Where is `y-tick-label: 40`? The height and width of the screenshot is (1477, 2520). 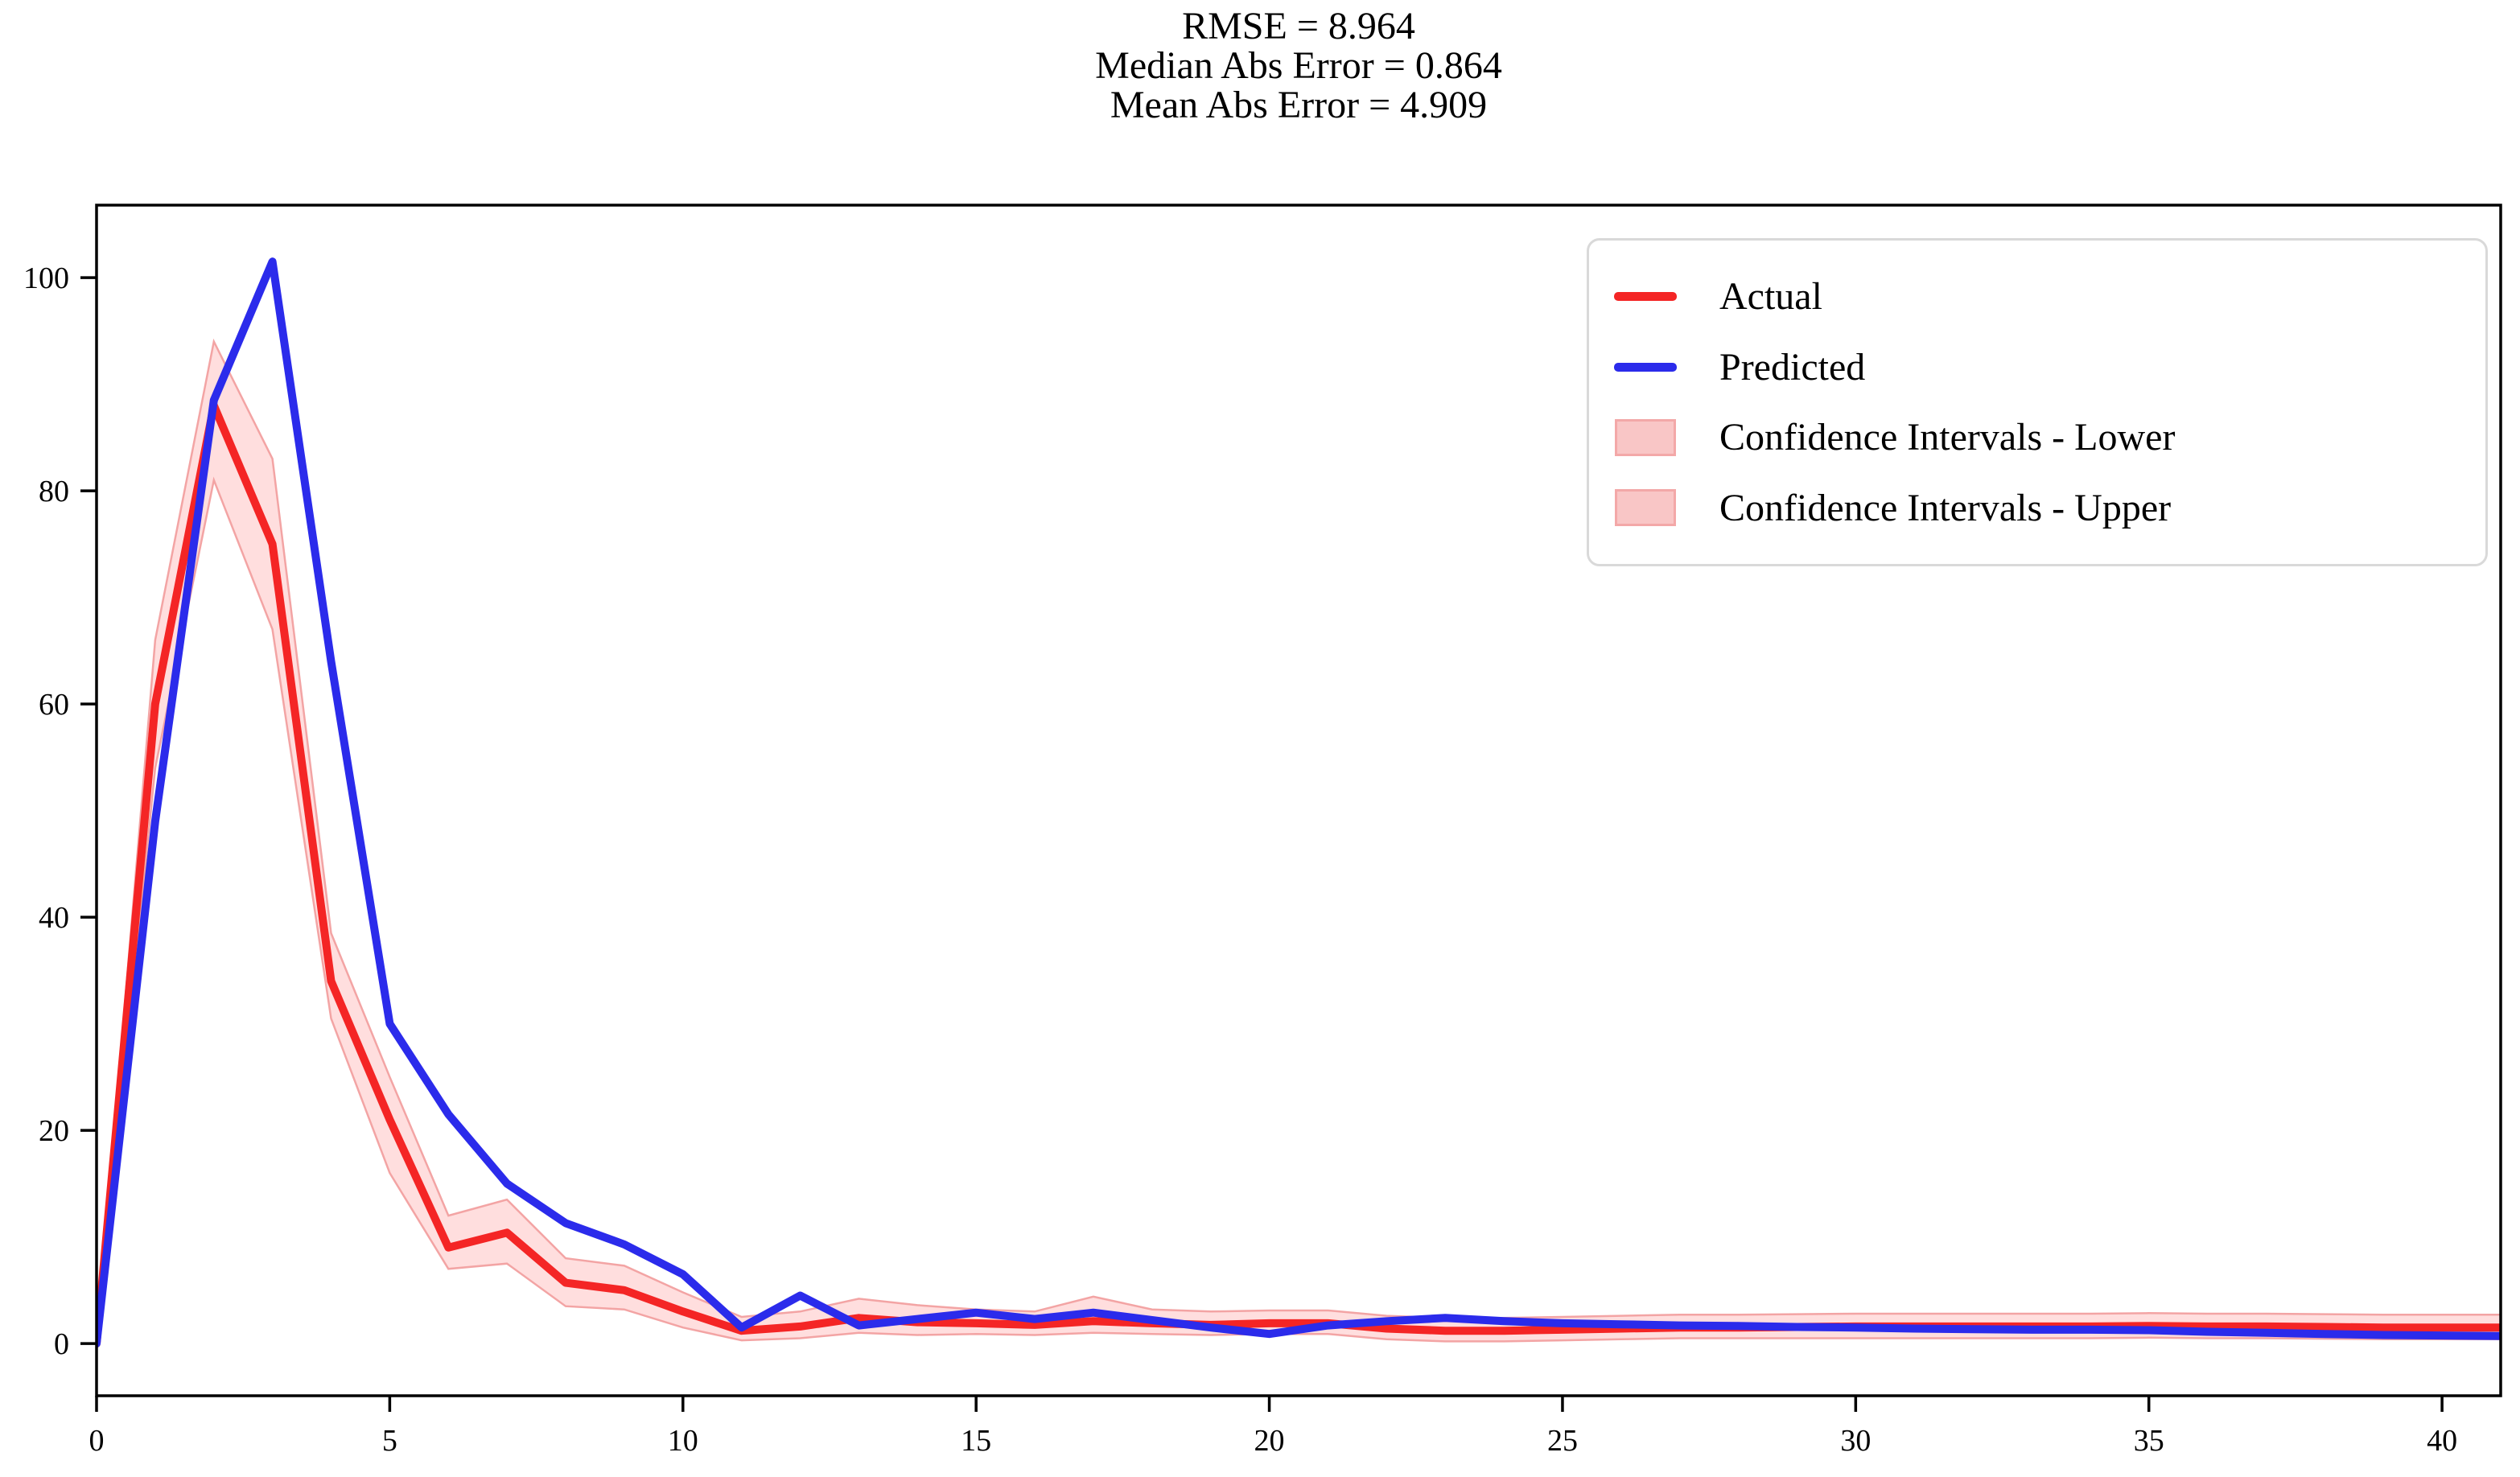
y-tick-label: 40 is located at coordinates (54, 918).